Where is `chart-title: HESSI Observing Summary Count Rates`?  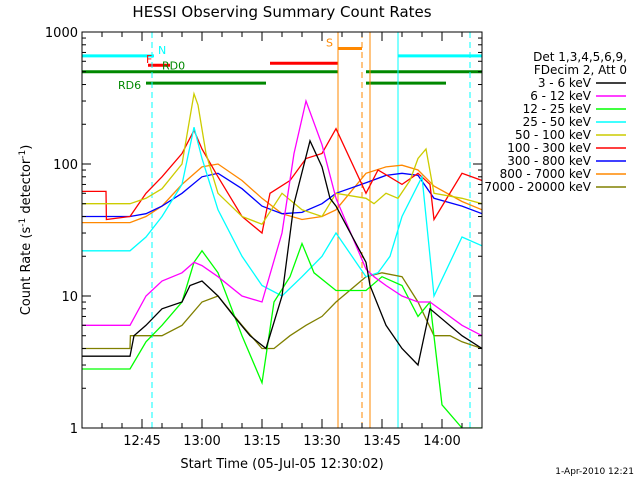
chart-title: HESSI Observing Summary Count Rates is located at coordinates (281, 12).